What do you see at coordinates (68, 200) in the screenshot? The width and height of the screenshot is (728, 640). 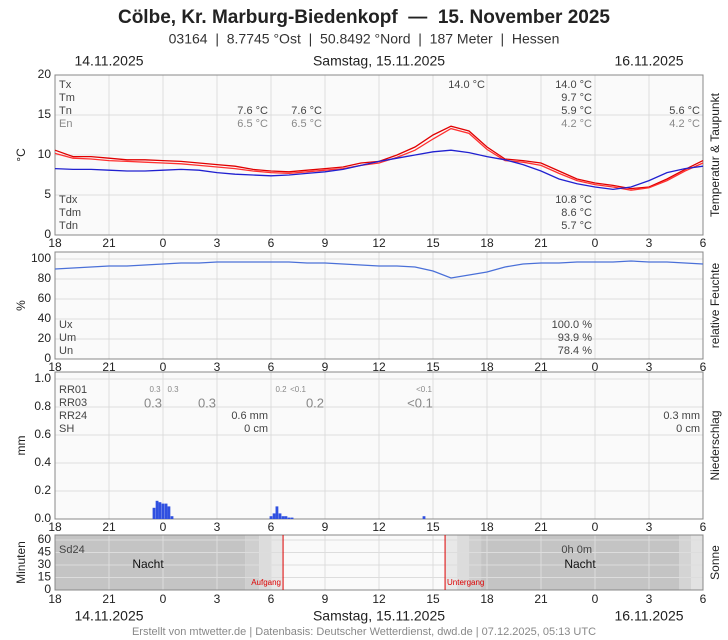 I see `annotation: Tdx` at bounding box center [68, 200].